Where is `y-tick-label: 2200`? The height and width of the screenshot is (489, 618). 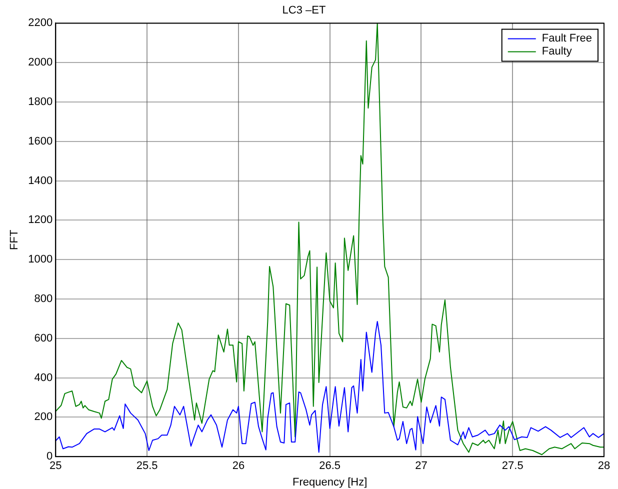 y-tick-label: 2200 is located at coordinates (40, 23).